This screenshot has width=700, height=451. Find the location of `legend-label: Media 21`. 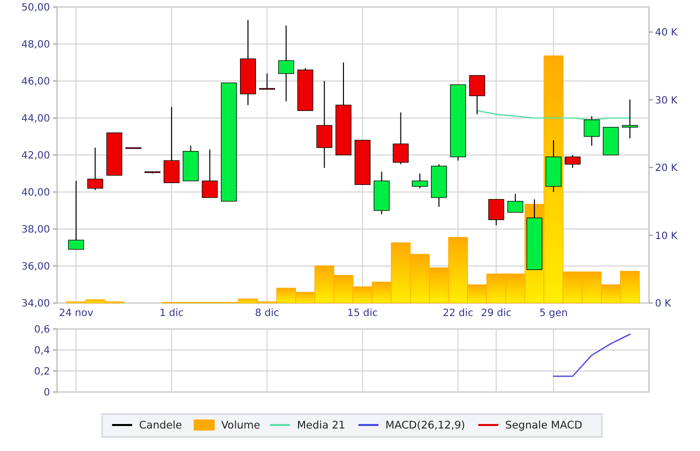

legend-label: Media 21 is located at coordinates (321, 426).